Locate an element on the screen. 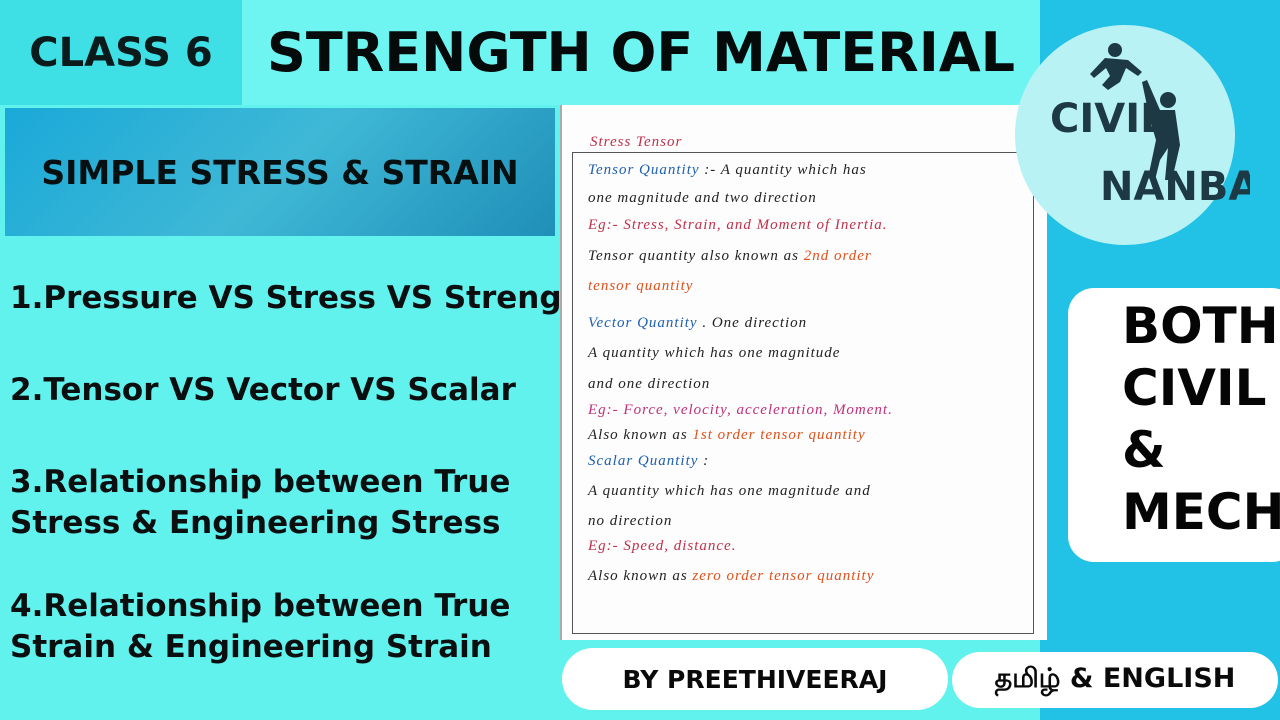 This screenshot has height=720, width=1280. logo-figures is located at coordinates (1135, 111).